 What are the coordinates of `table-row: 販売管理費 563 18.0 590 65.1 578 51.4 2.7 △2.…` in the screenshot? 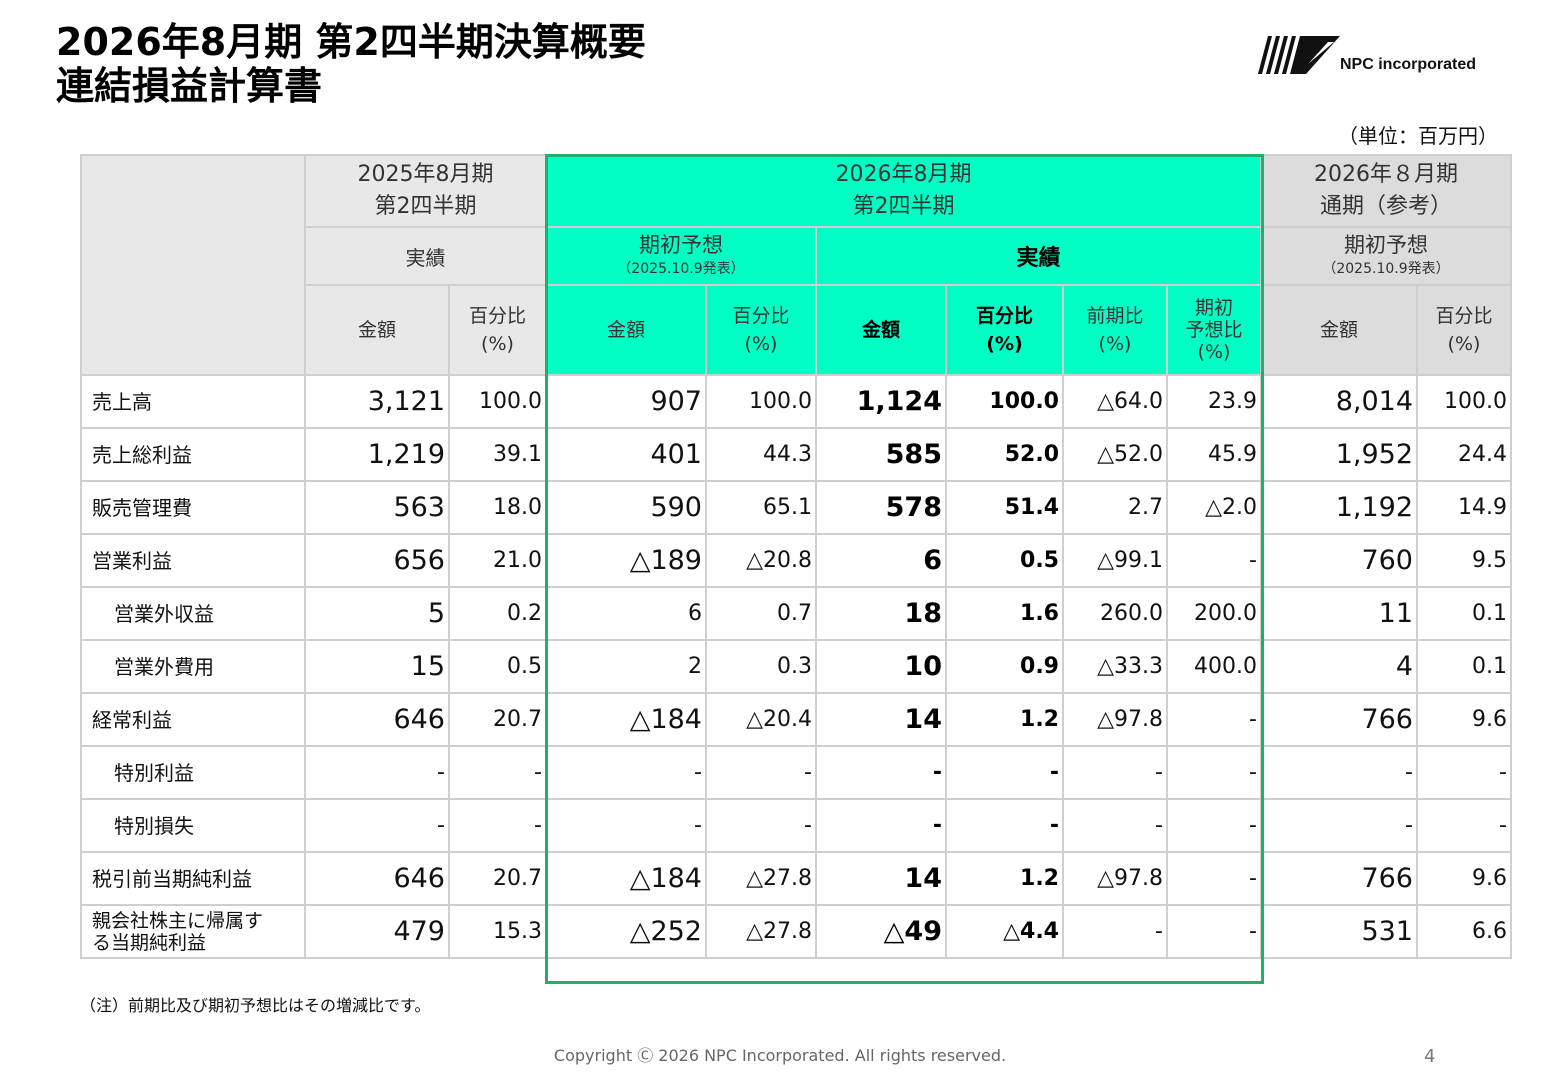 It's located at (796, 507).